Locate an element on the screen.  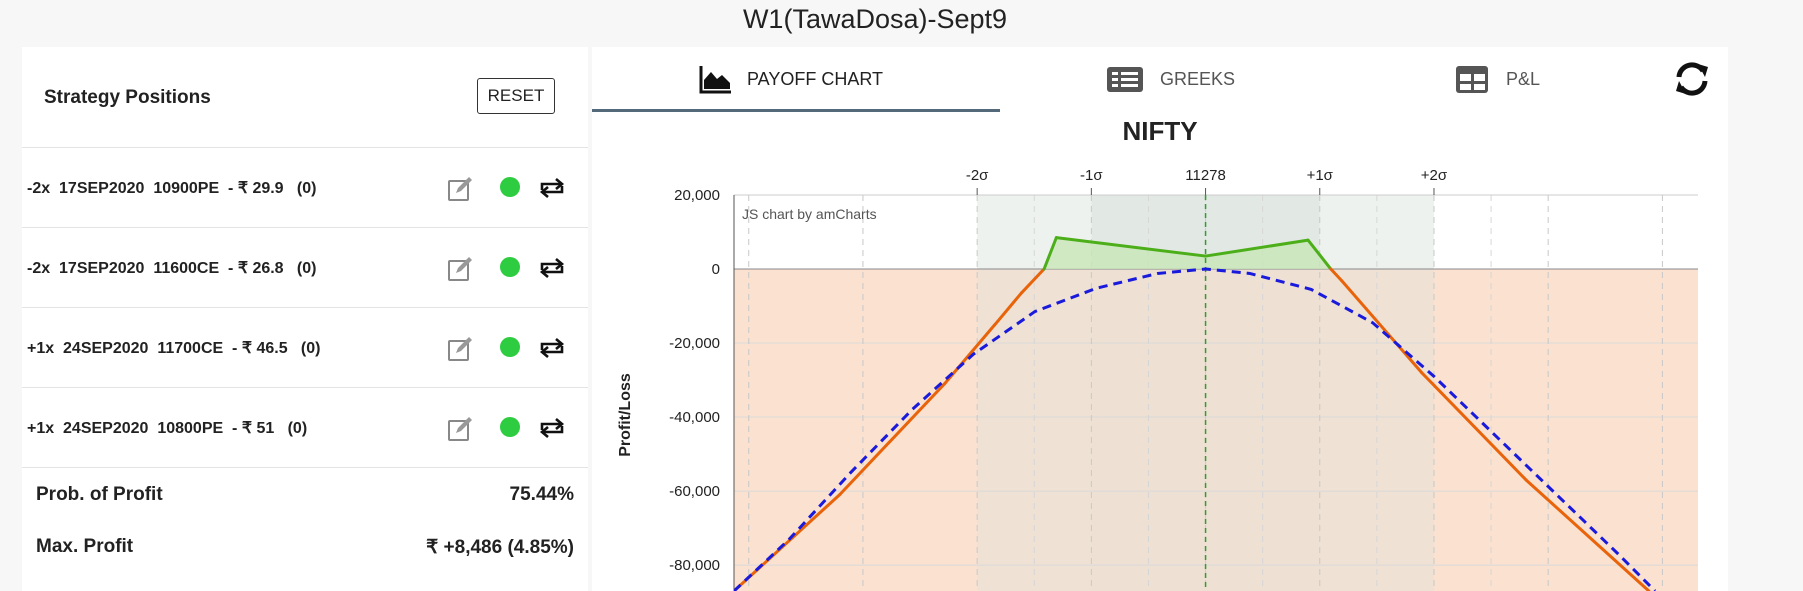
position-row: -2x 17SEP2020 10900PE - ₹ 29.9 (0) is located at coordinates (305, 188).